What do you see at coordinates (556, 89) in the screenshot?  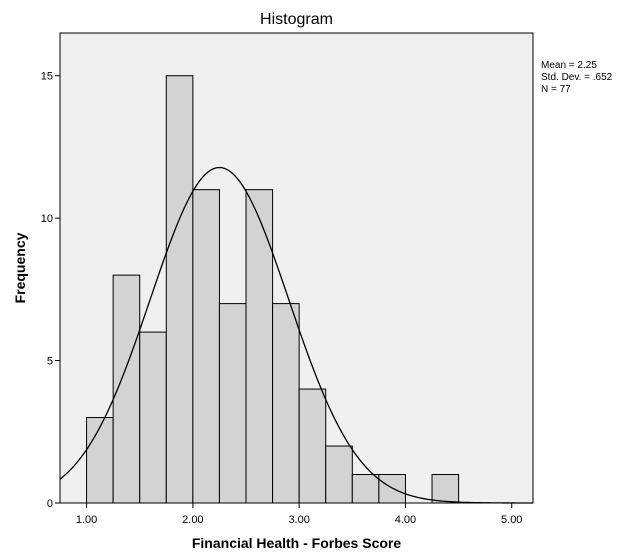 I see `stat-line-2: N = 77` at bounding box center [556, 89].